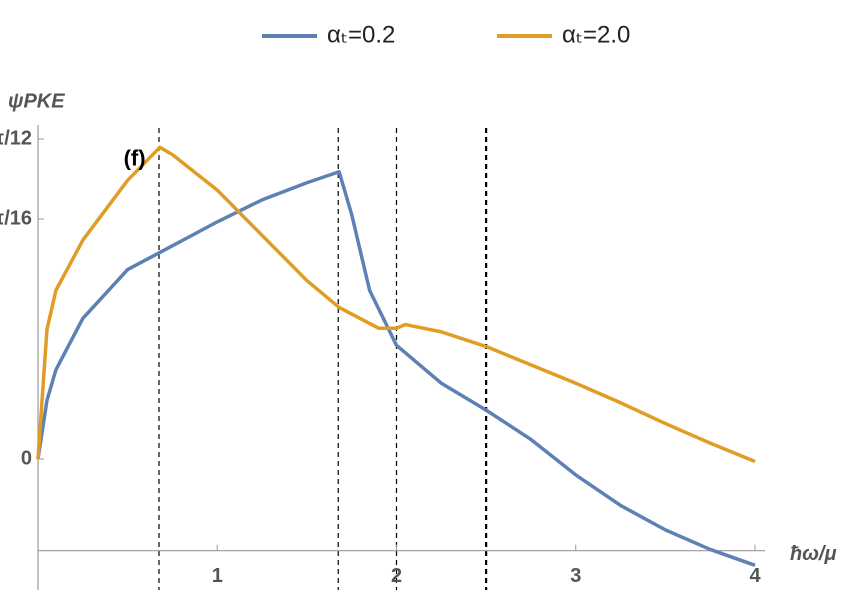 This screenshot has width=851, height=598. Describe the element at coordinates (396, 576) in the screenshot. I see `x-tick-label: 2` at that location.